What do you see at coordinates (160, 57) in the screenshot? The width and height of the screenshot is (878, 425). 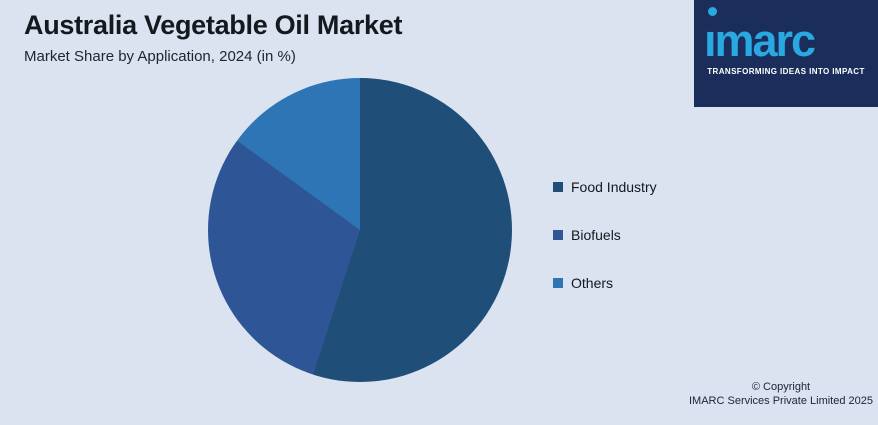 I see `page-subtitle: Market Share by Application, 2024 (in %)` at bounding box center [160, 57].